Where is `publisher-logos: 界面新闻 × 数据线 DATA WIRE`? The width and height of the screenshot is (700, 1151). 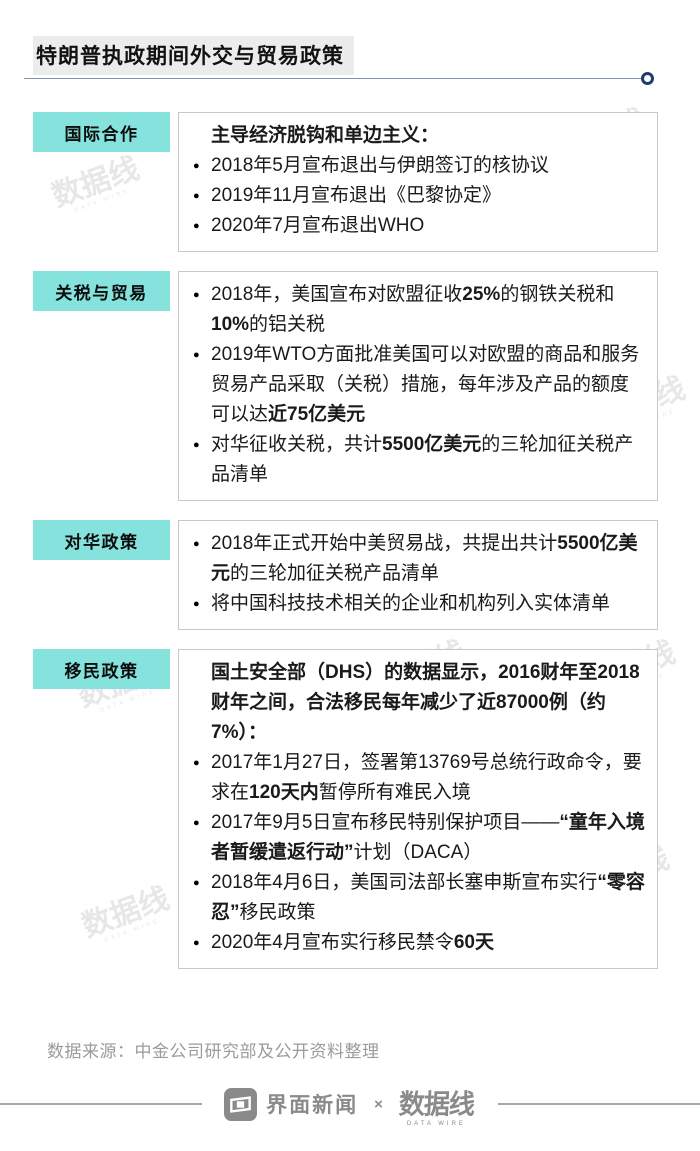 publisher-logos: 界面新闻 × 数据线 DATA WIRE is located at coordinates (349, 1104).